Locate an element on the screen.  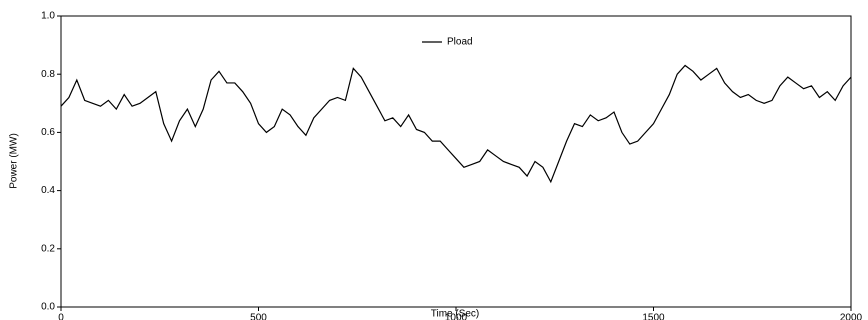
x-axis-label: Time (Sec) is located at coordinates (455, 314).